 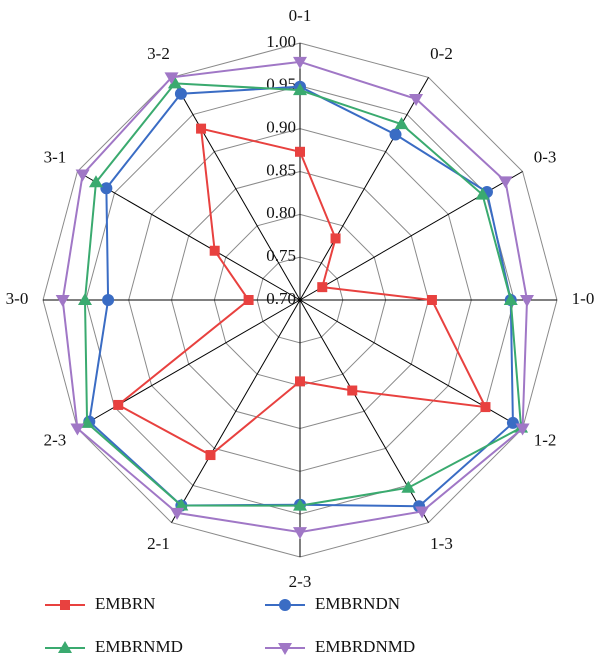 I want to click on tick-label: 0.75, so click(x=281, y=255).